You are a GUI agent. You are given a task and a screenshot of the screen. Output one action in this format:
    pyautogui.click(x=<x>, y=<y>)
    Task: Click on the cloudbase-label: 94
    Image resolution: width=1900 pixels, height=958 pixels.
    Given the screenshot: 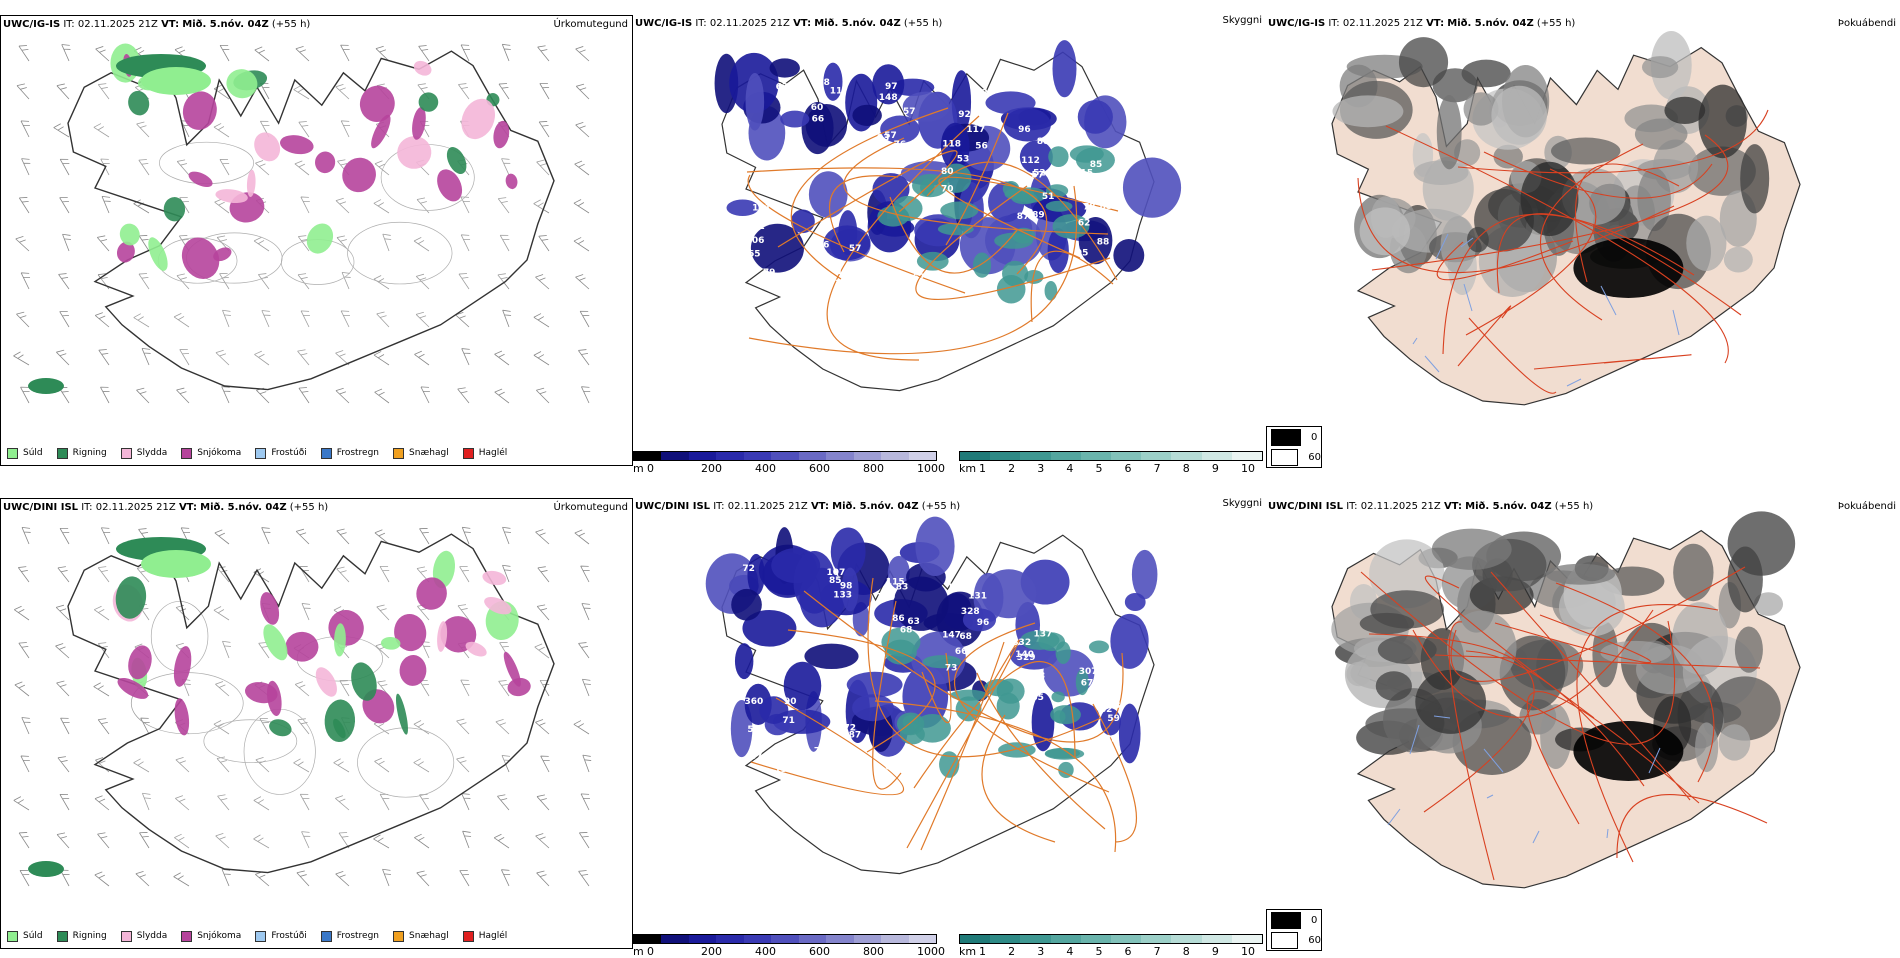 What is the action you would take?
    pyautogui.click(x=1105, y=666)
    